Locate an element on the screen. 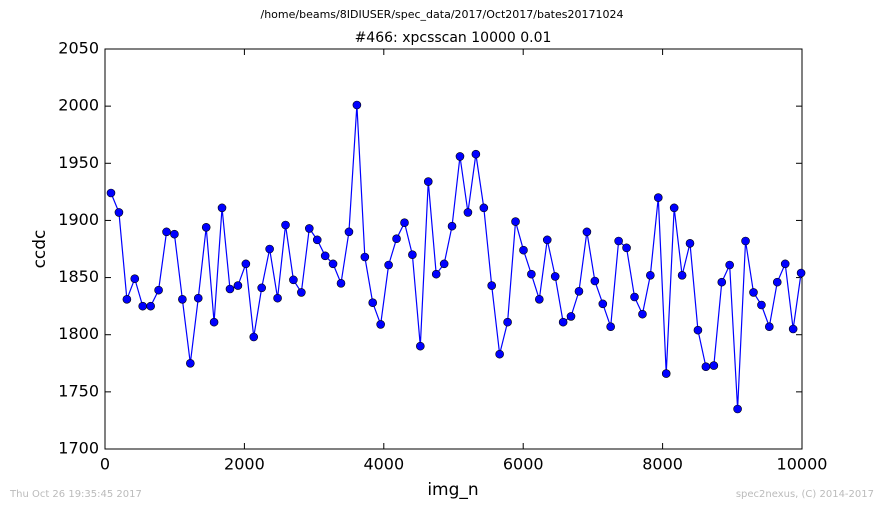  credit: spec2nexus, (C) 2014-2017 is located at coordinates (805, 494).